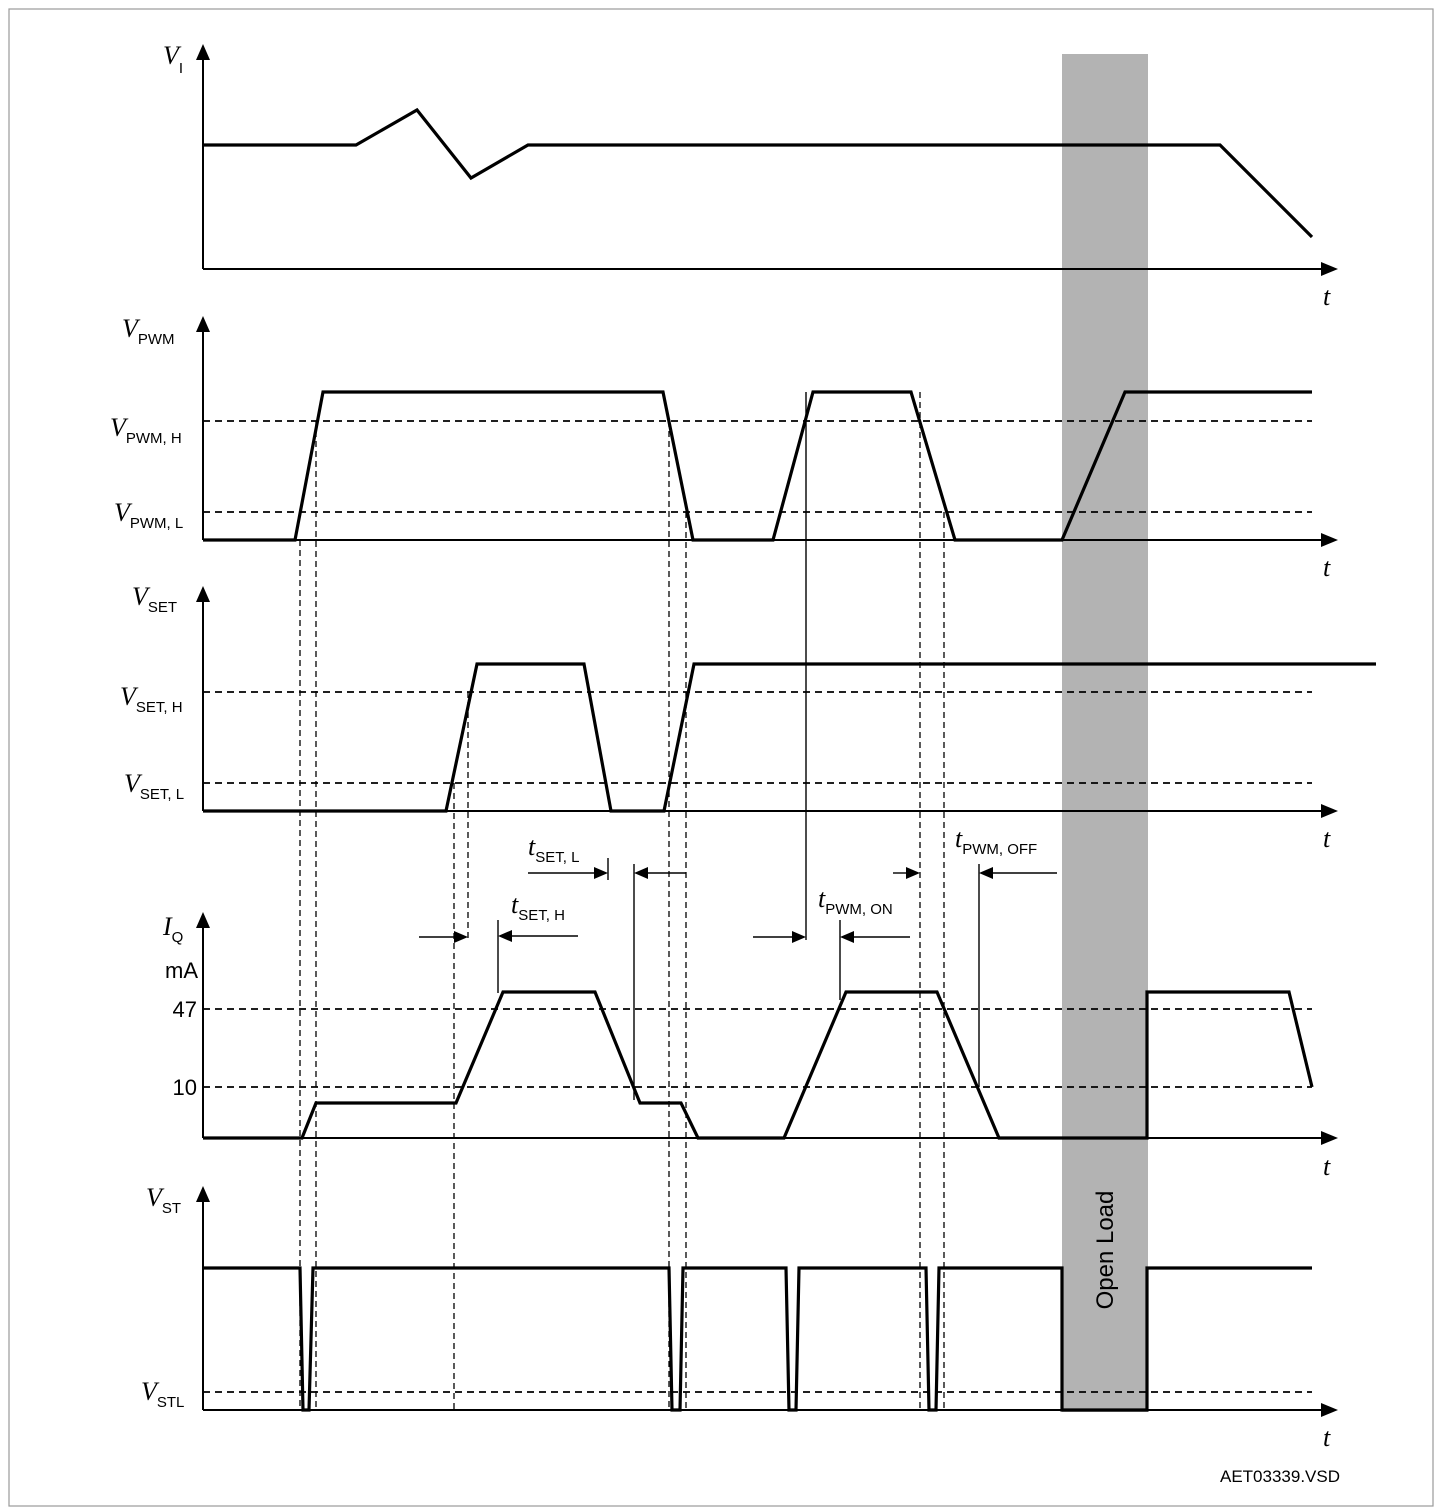  I want to click on vset-h-label: VSET, H, so click(151, 699).